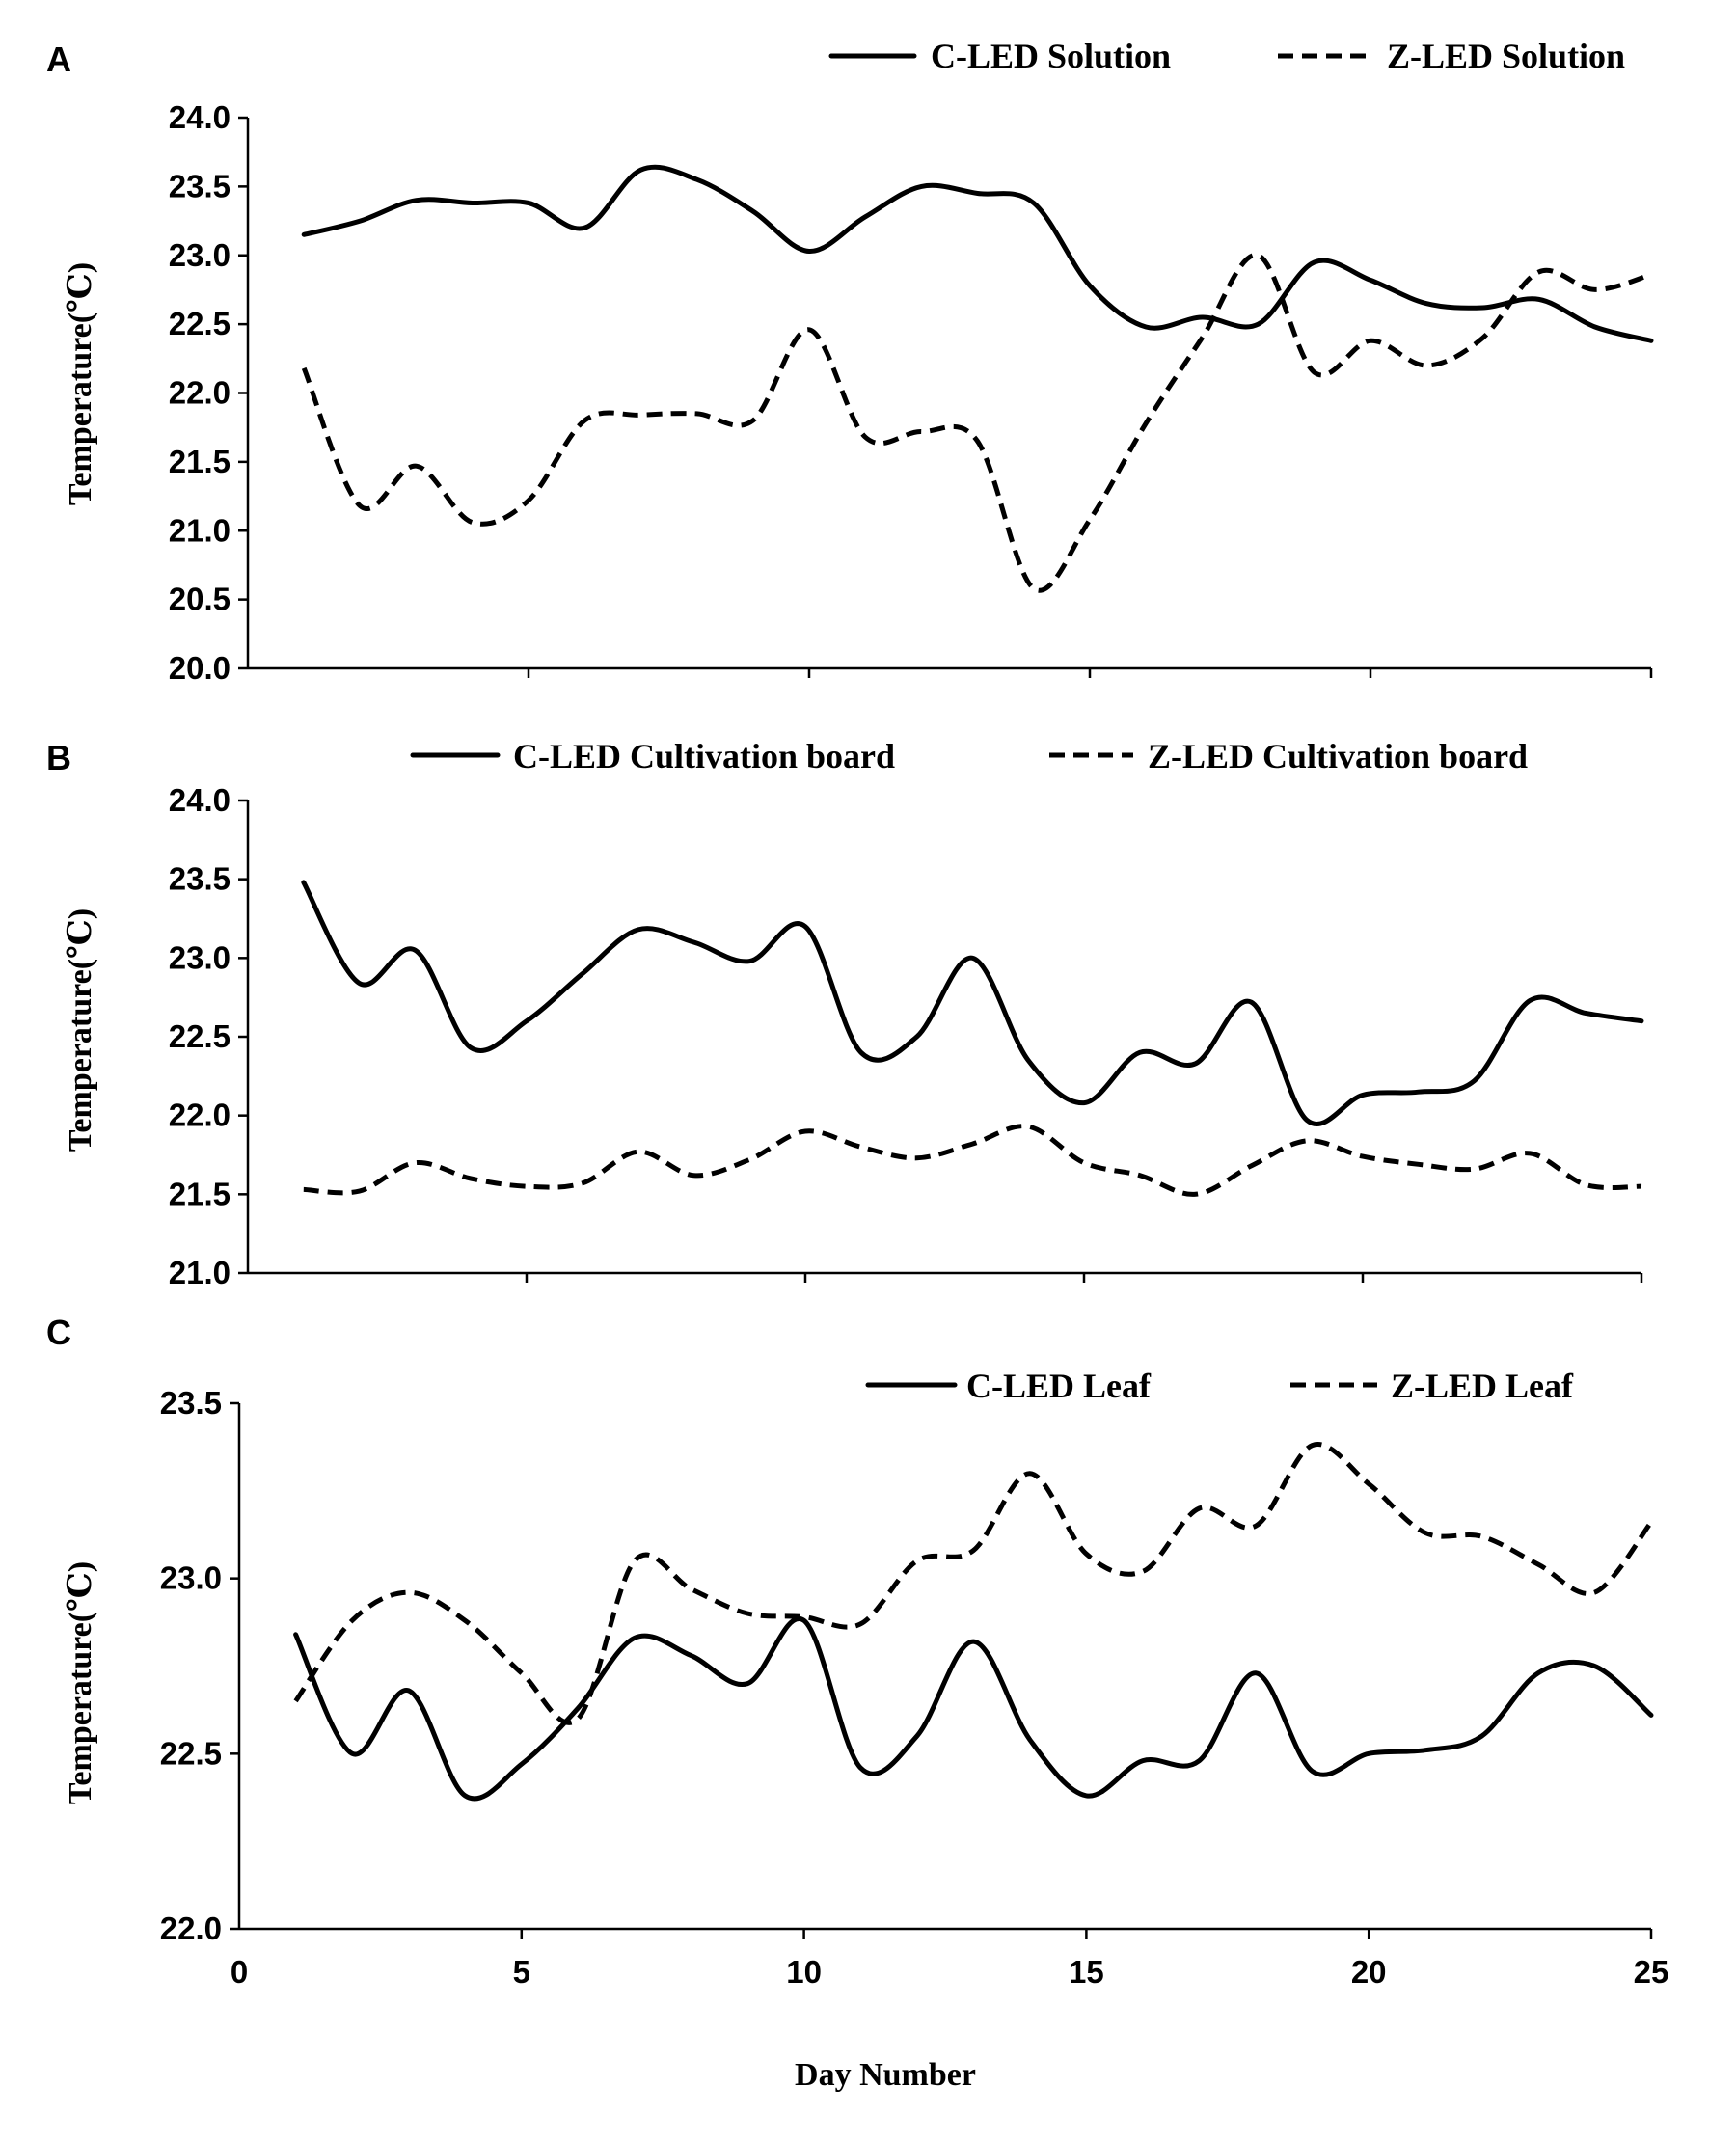  Describe the element at coordinates (1059, 1386) in the screenshot. I see `panel-c-legend-solid-label: C-LED Leaf` at that location.